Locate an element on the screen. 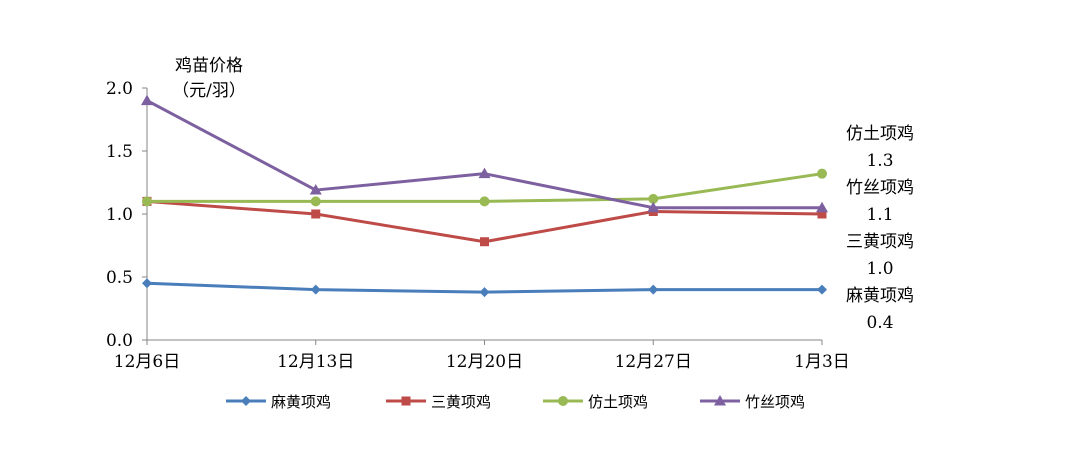  end-annotations: 仿土项鸡 1.3 竹丝项鸡 1.1 三黄项鸡 1.0 麻黄项鸡 0.4 is located at coordinates (880, 228).